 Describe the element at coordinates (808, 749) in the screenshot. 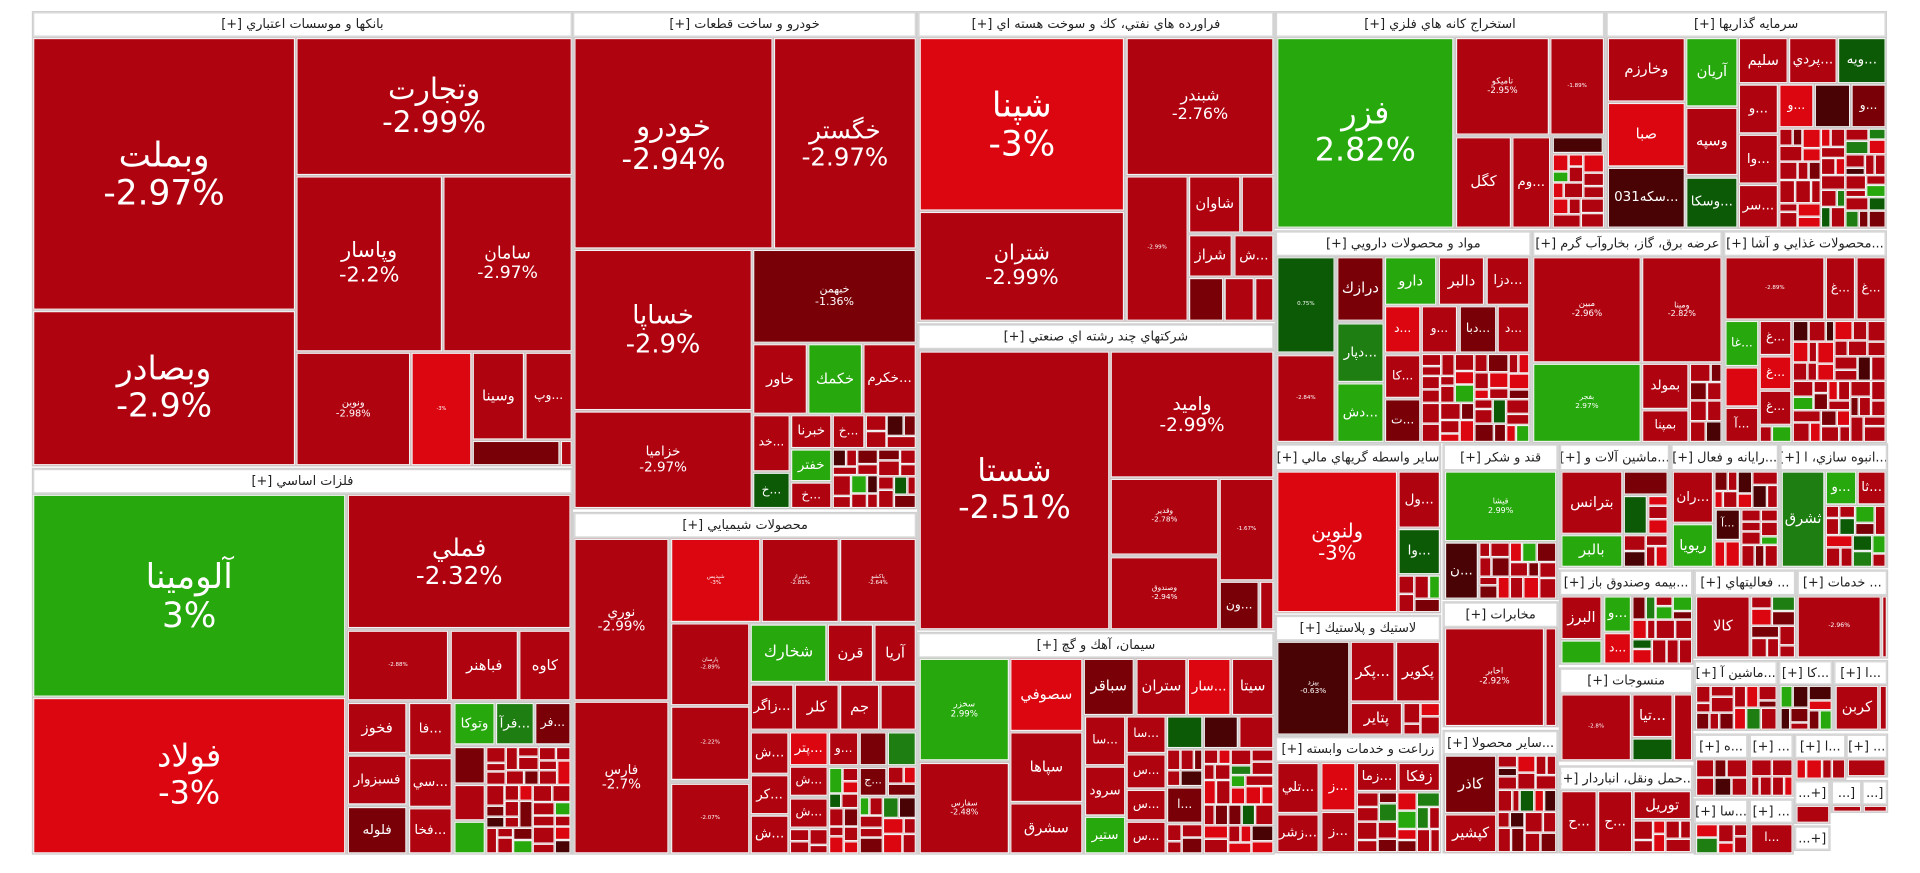

I see `stock-tile: ...پتر` at that location.